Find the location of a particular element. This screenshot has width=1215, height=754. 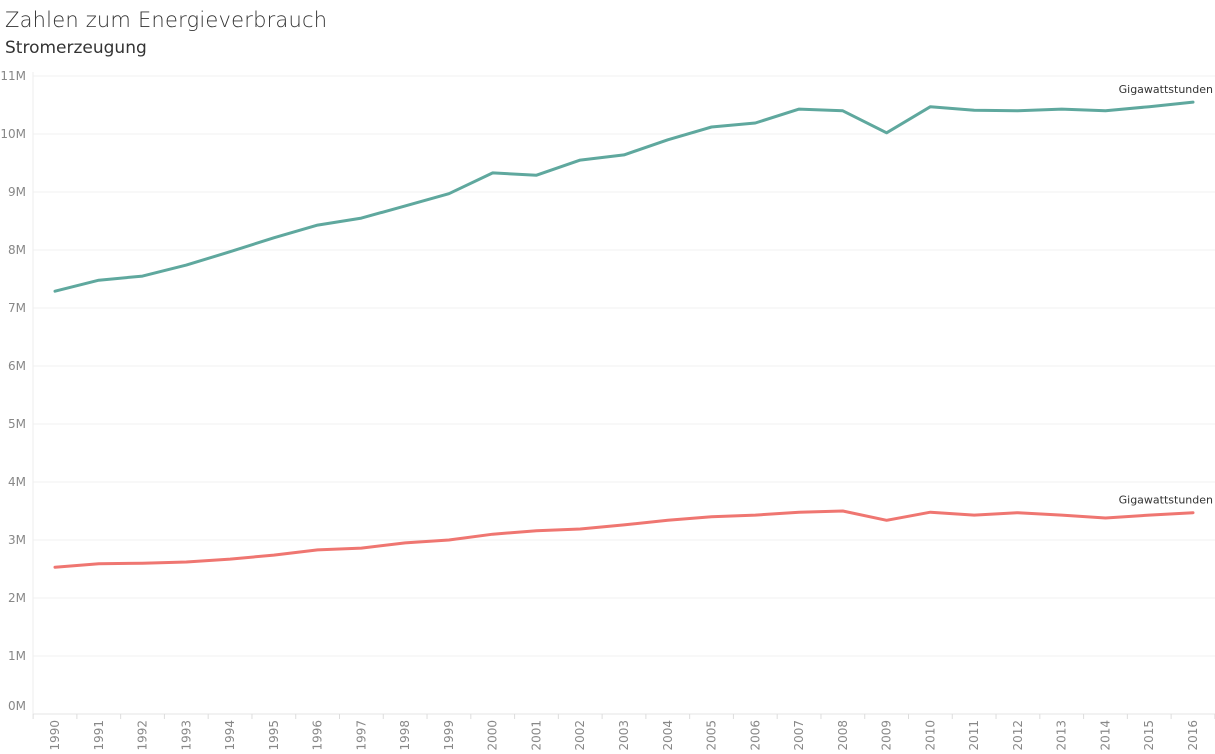

x-tick-label: 1991 is located at coordinates (99, 735).